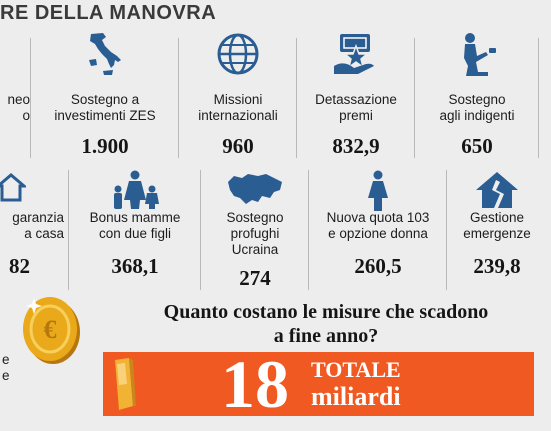  Describe the element at coordinates (356, 107) in the screenshot. I see `measure-label: Detassazione premi` at that location.